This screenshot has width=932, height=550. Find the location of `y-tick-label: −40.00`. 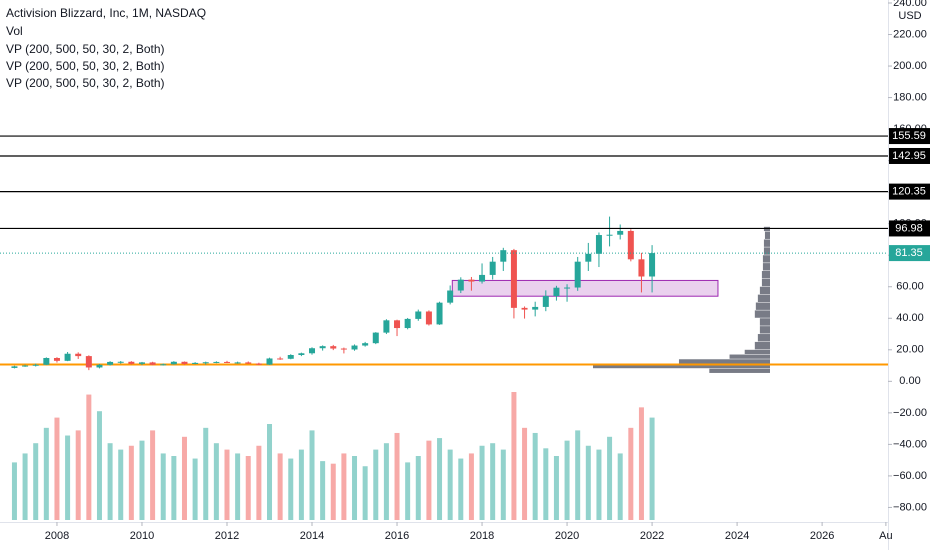

y-tick-label: −40.00 is located at coordinates (910, 444).